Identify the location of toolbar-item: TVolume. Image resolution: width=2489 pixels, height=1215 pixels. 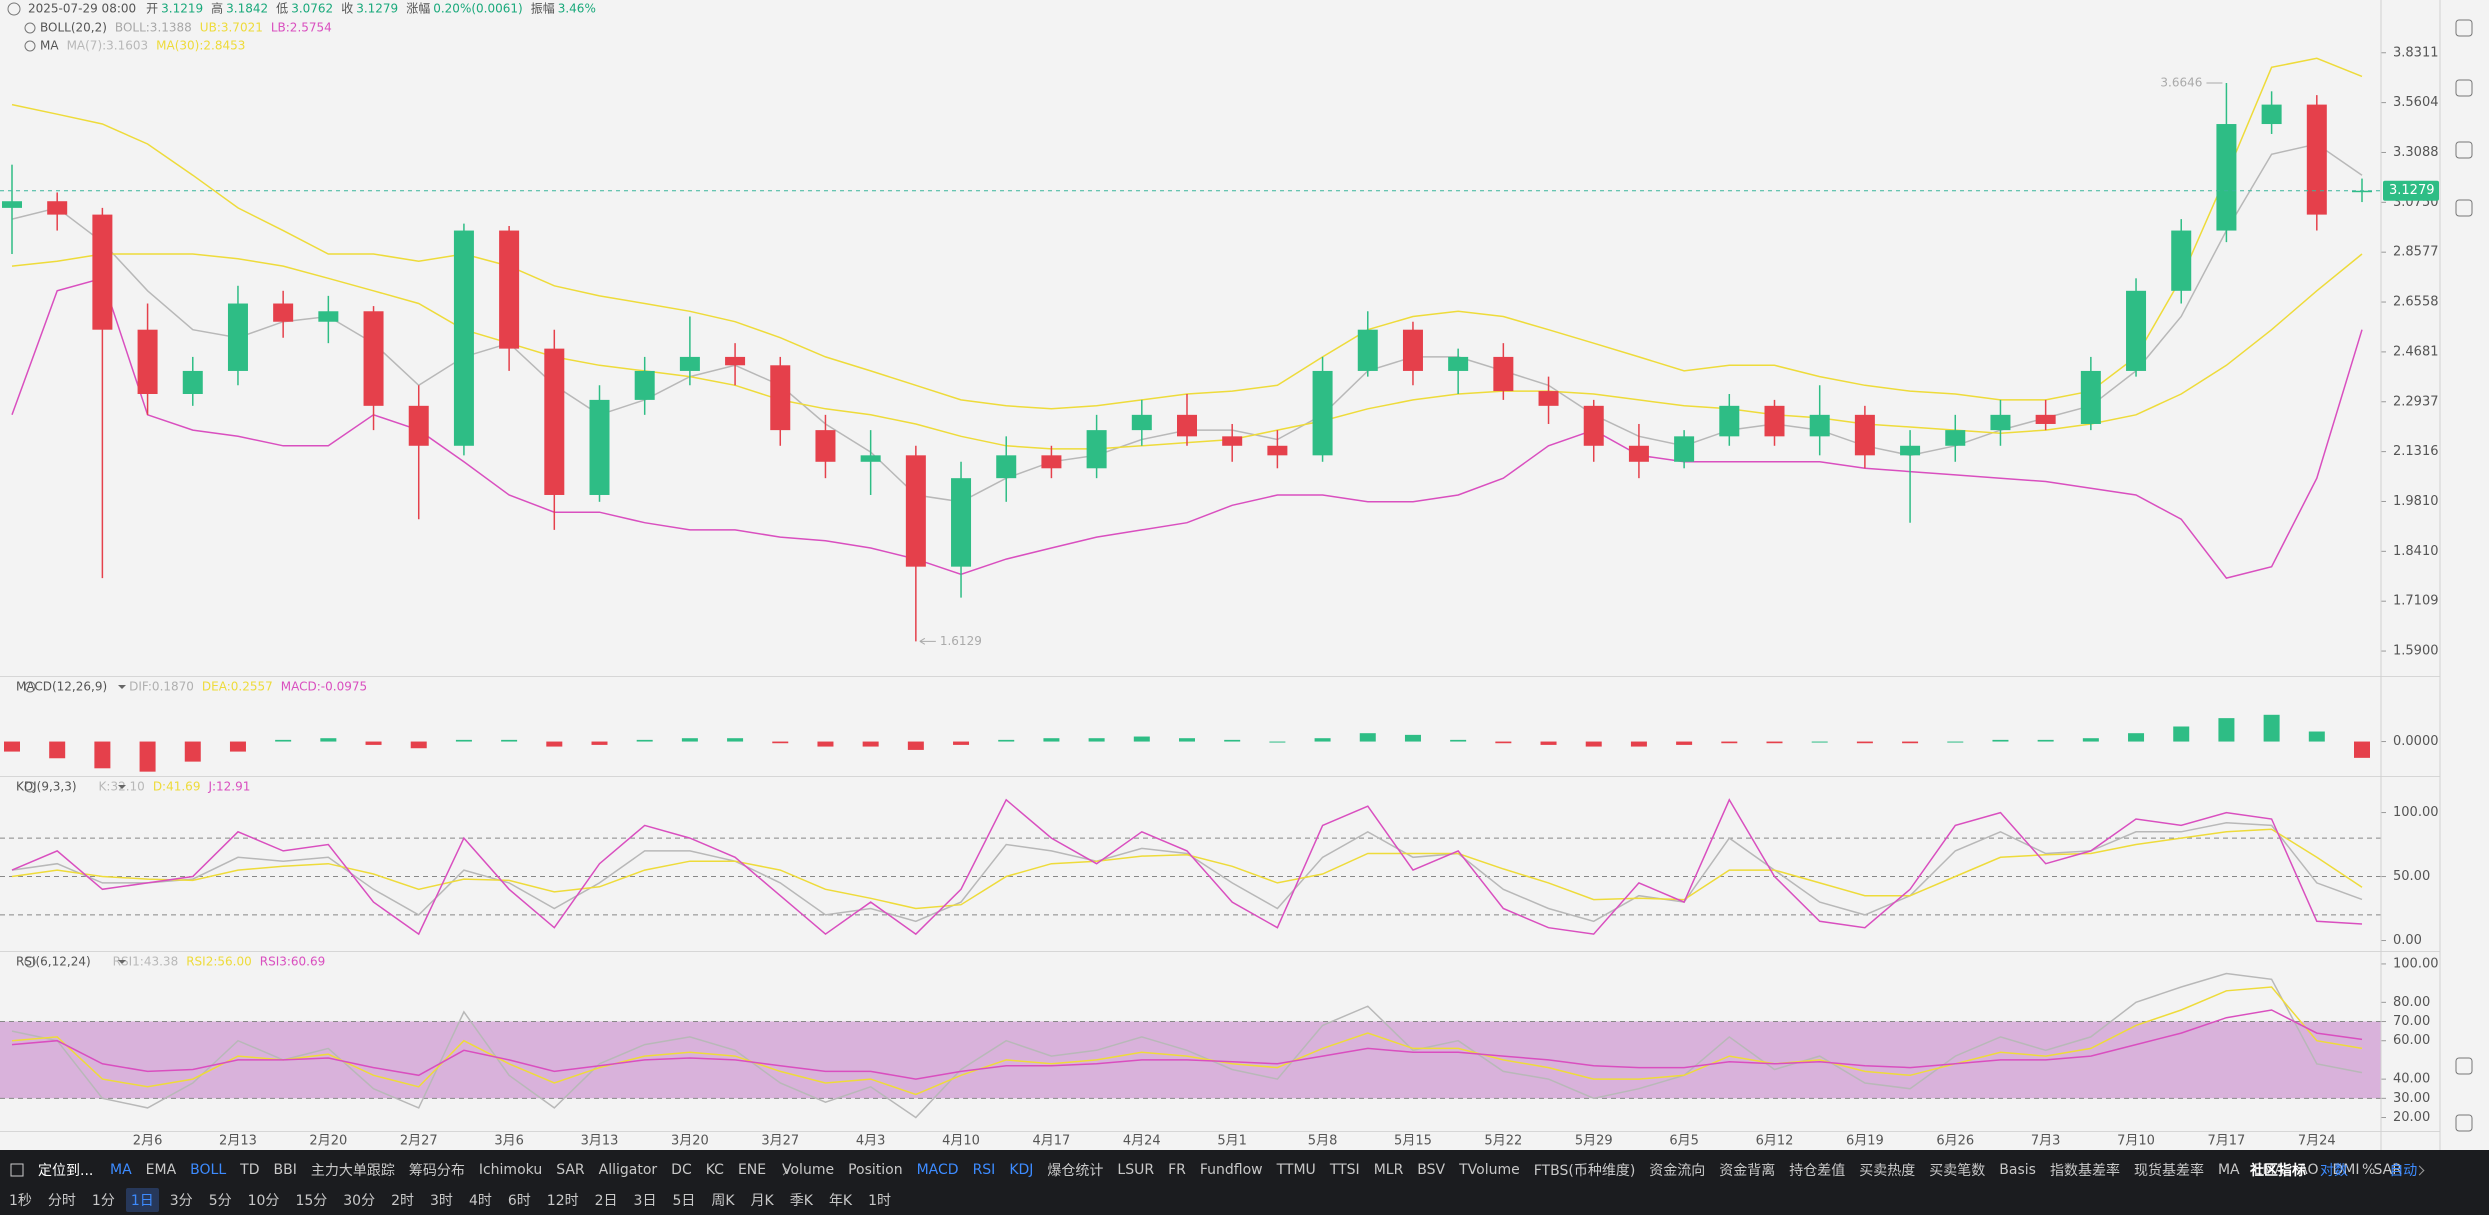
(1489, 1170).